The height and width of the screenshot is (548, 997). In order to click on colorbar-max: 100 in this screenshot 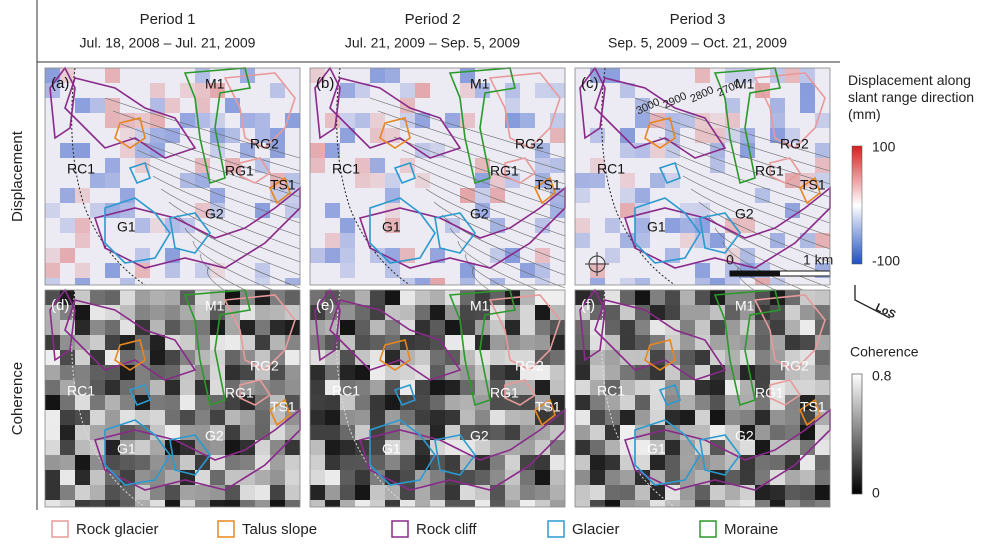, I will do `click(884, 147)`.